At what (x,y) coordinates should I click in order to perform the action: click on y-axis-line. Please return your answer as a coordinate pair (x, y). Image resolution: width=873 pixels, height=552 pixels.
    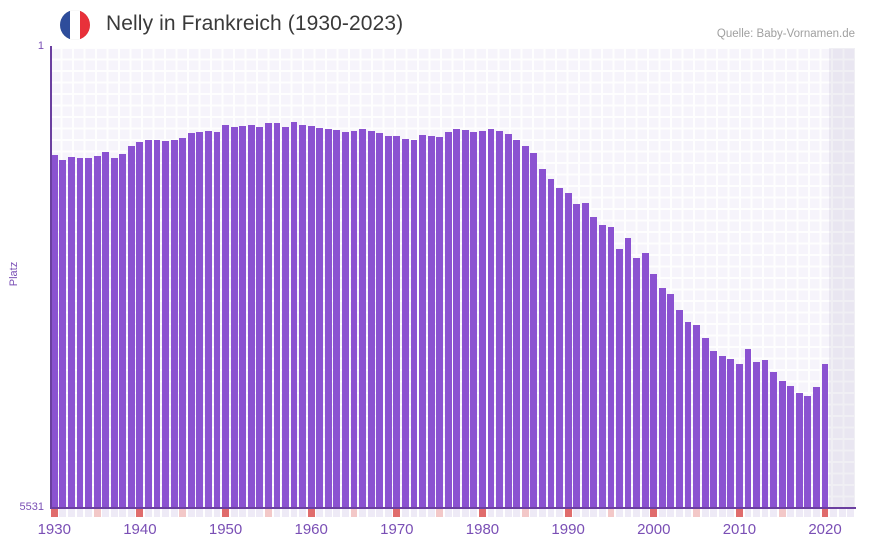
    Looking at the image, I should click on (51, 277).